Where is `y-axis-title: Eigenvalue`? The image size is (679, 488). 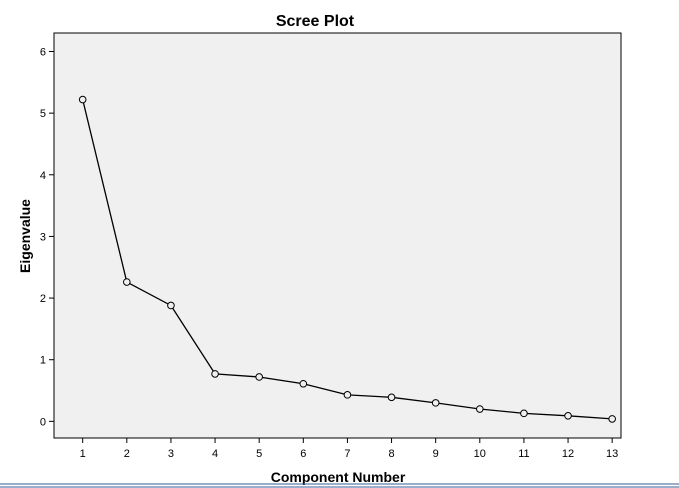 y-axis-title: Eigenvalue is located at coordinates (25, 236).